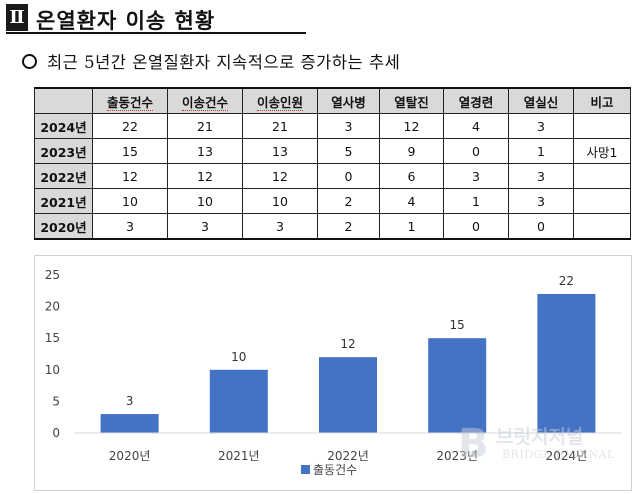 This screenshot has height=494, width=639. What do you see at coordinates (280, 201) in the screenshot?
I see `cell-transported-people: 10` at bounding box center [280, 201].